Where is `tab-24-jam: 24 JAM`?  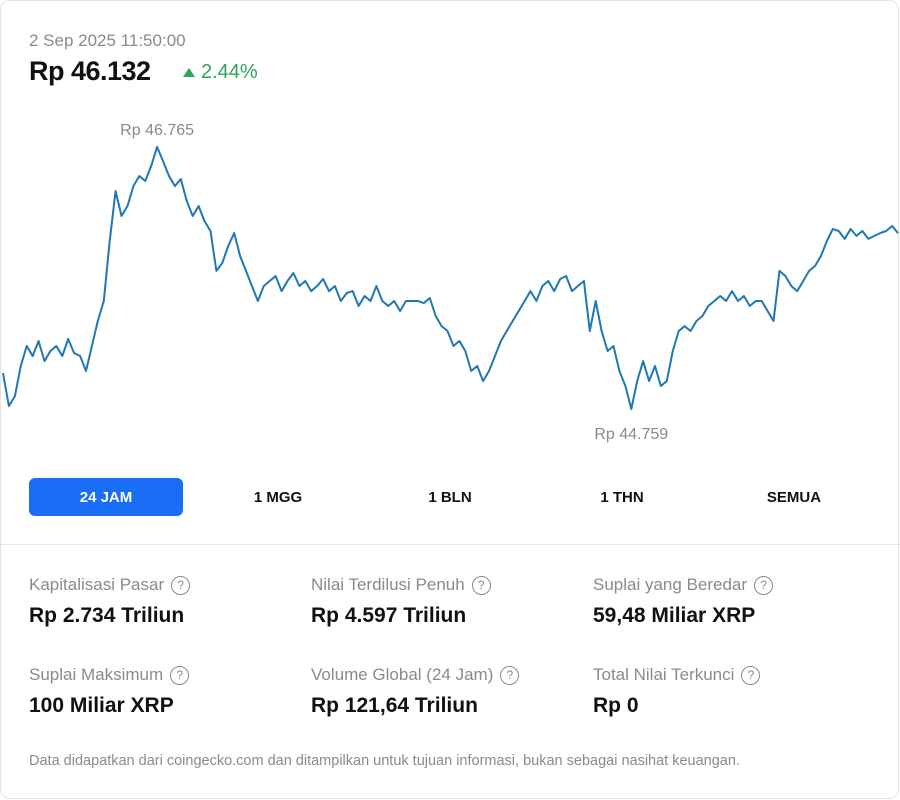
tab-24-jam: 24 JAM is located at coordinates (106, 497).